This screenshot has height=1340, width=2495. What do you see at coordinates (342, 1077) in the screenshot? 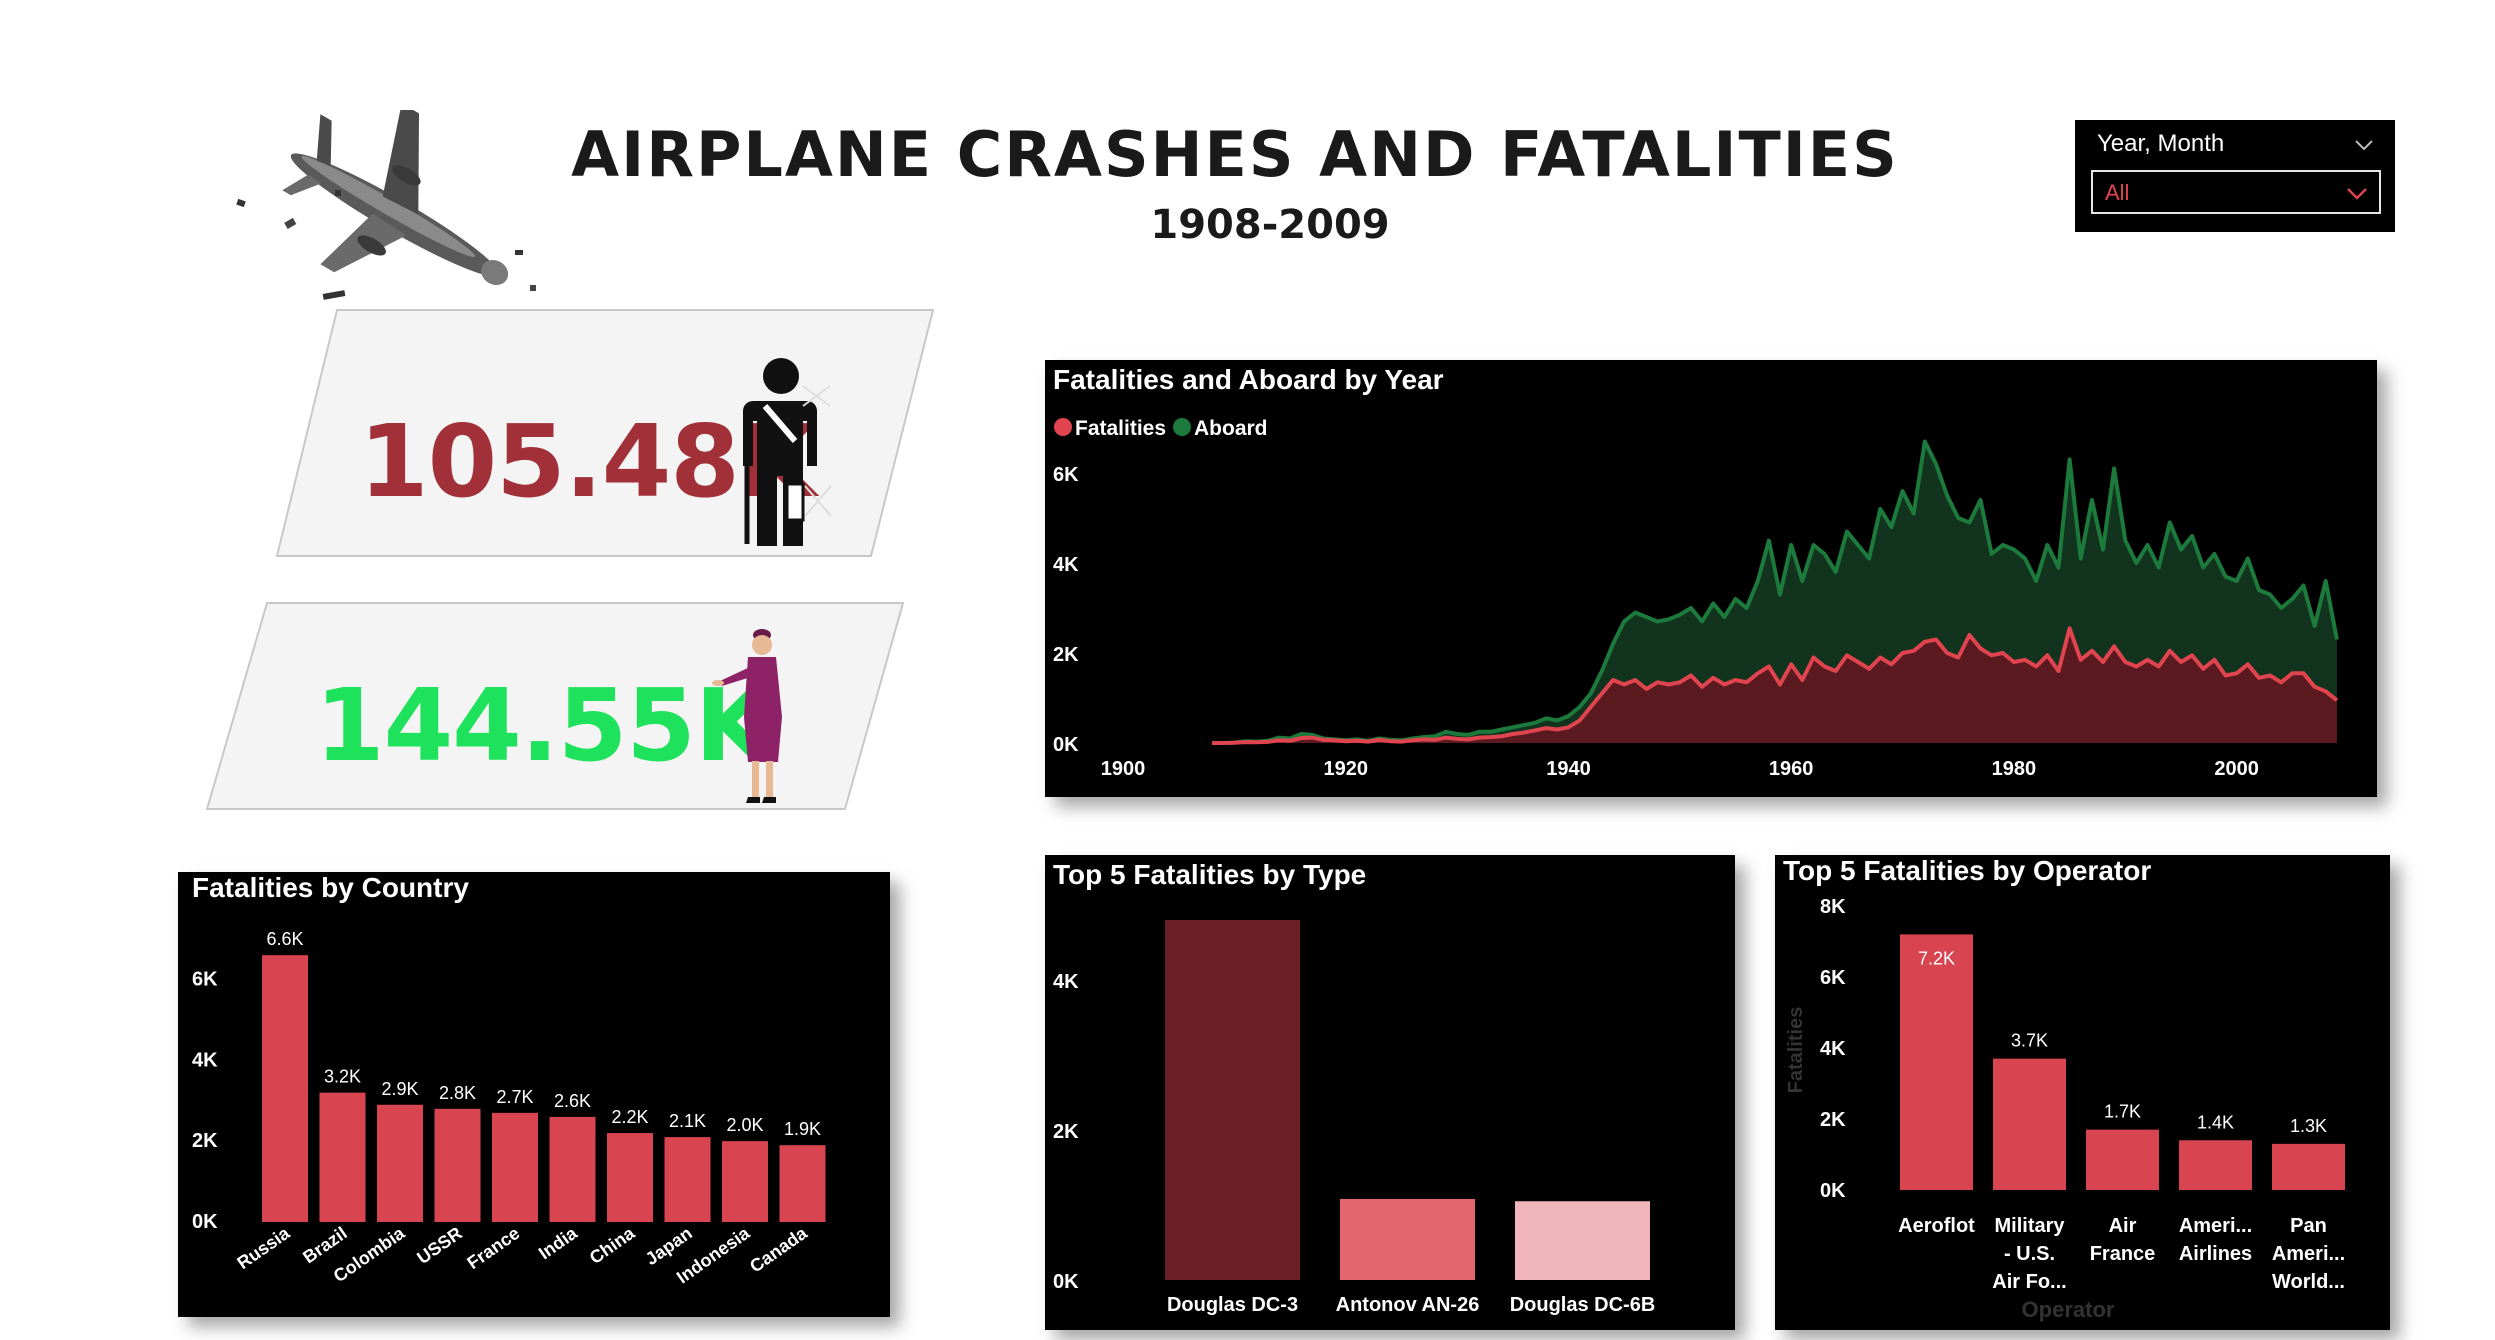
I see `data-label: 3.2K` at bounding box center [342, 1077].